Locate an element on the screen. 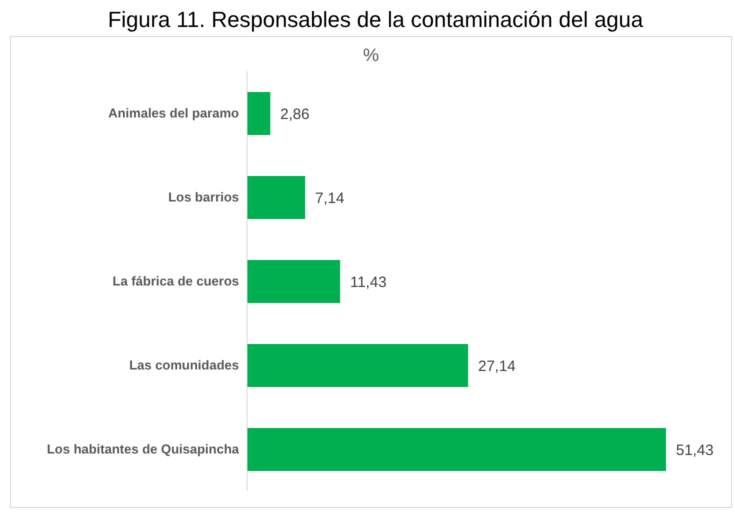  chart-title: Figura 11. Responsables de la contaminación del agua is located at coordinates (375, 19).